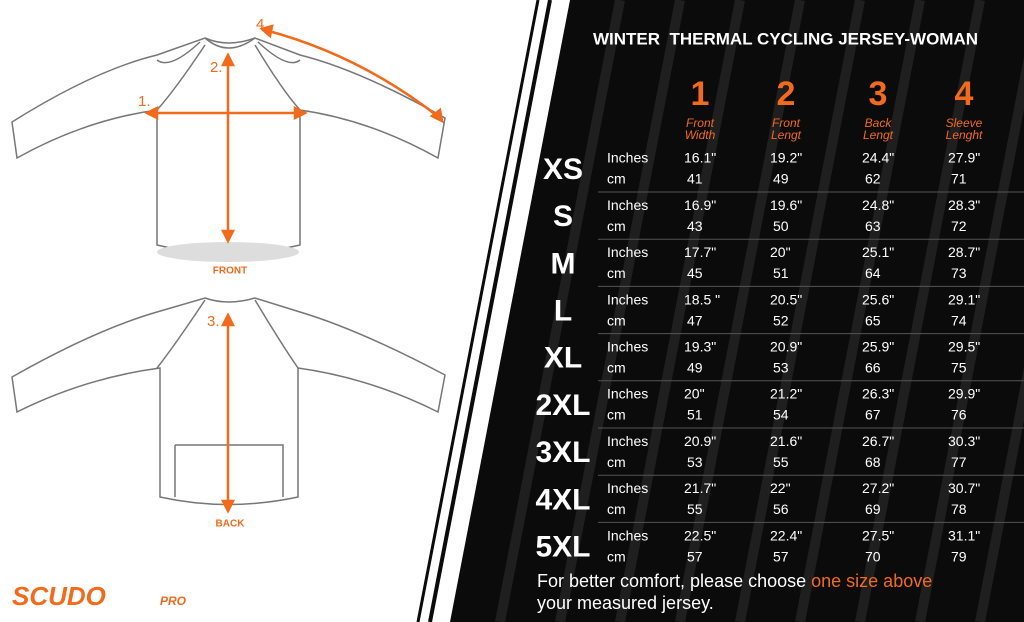  I want to click on marker: 4., so click(262, 24).